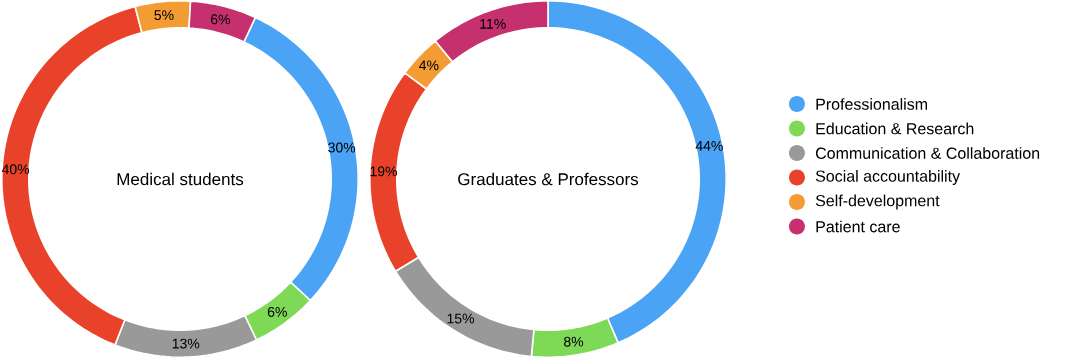 The image size is (1084, 359). Describe the element at coordinates (858, 226) in the screenshot. I see `legend-label: Patient care` at that location.